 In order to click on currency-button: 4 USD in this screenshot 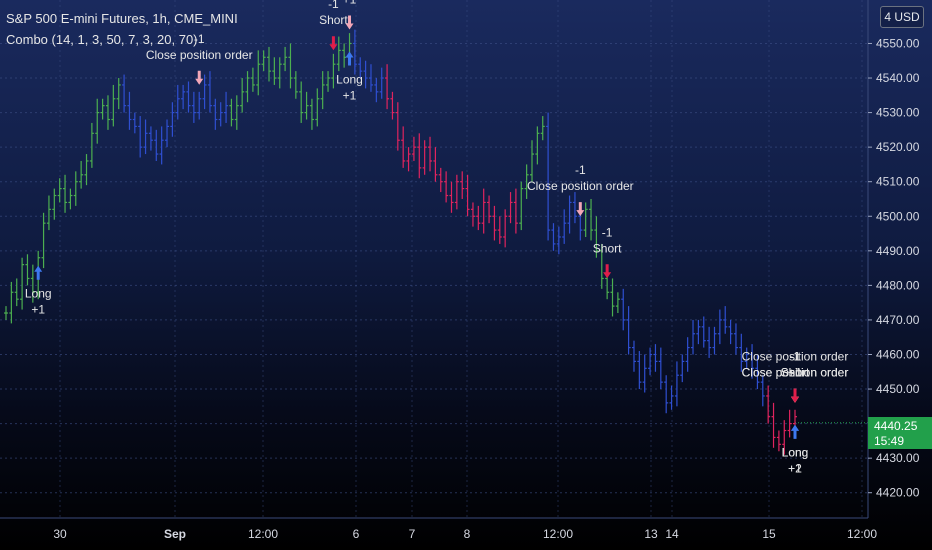, I will do `click(902, 17)`.